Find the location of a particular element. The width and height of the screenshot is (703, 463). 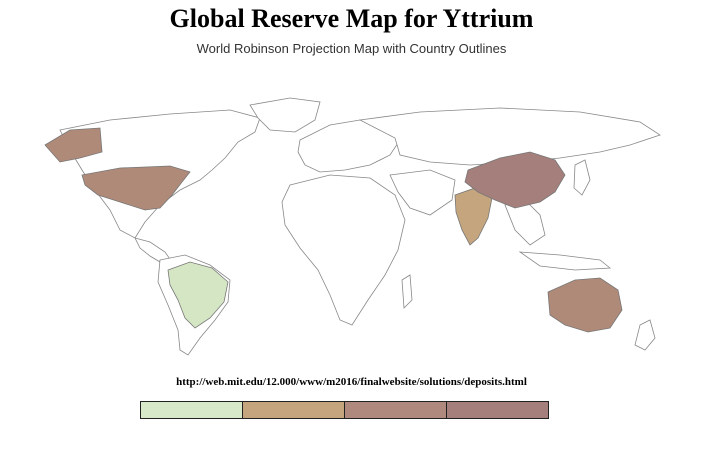

land-africa is located at coordinates (343, 250).